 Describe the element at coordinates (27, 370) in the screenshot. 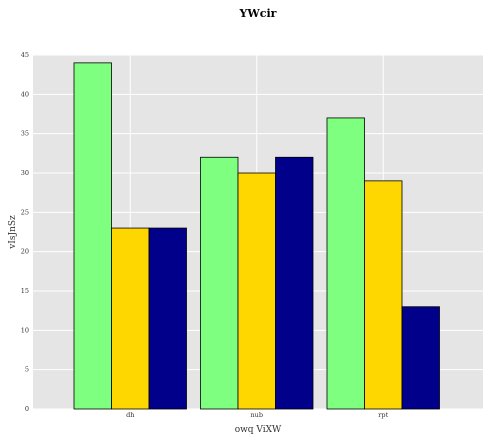

I see `y-tick-label: 5` at that location.